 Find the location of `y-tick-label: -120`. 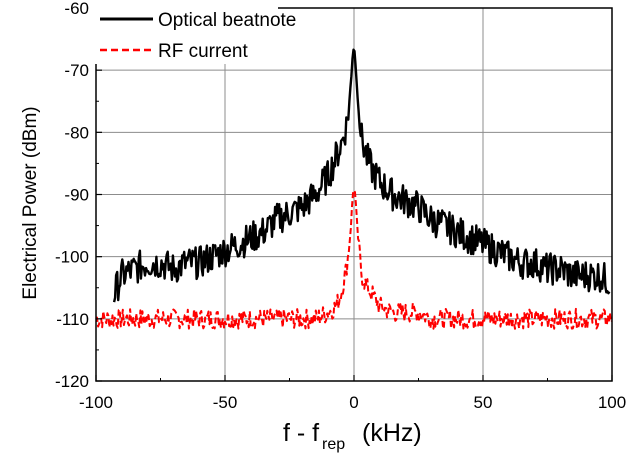

y-tick-label: -120 is located at coordinates (72, 381).